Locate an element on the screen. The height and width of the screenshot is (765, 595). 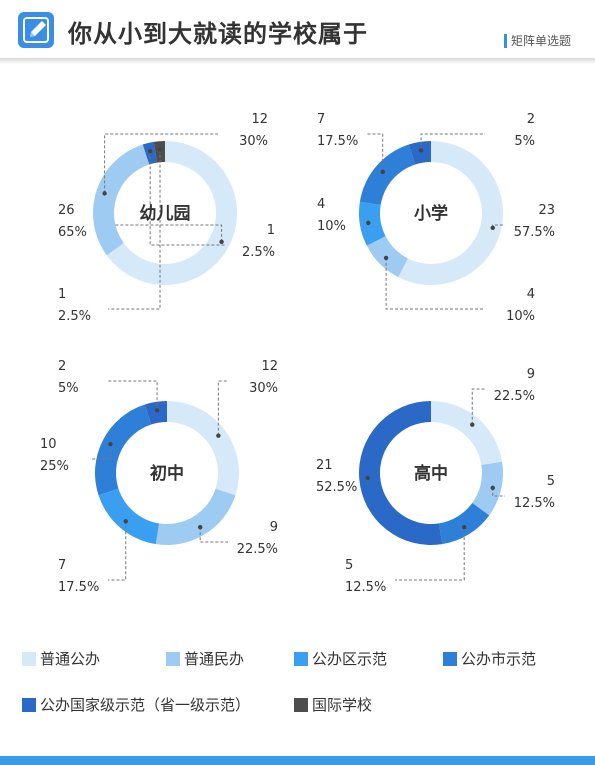
percent-label-2-4: 5% is located at coordinates (68, 388).